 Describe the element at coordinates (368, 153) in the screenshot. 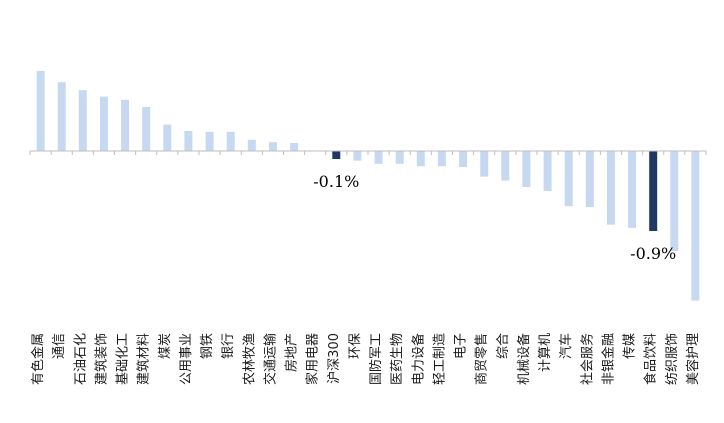

I see `axis-ticks-group` at that location.